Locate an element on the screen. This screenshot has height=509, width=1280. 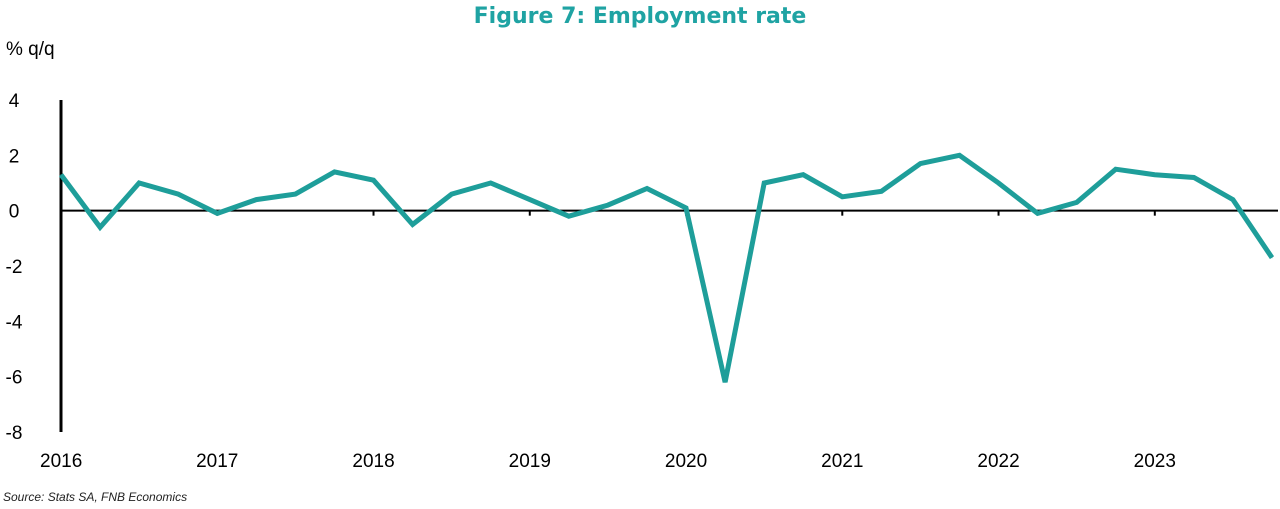
x-tick-label: 2020 is located at coordinates (686, 461).